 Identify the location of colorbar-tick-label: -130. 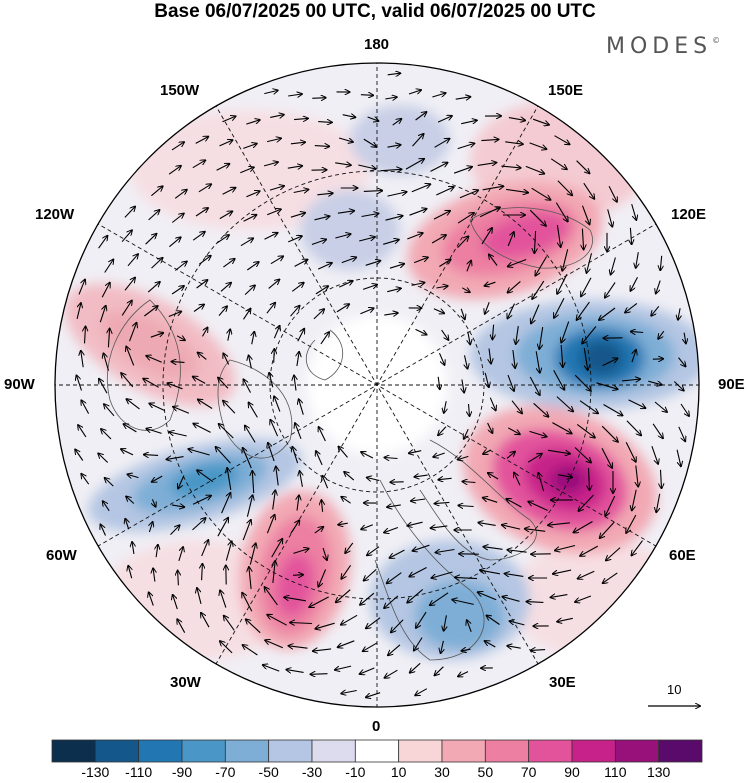
(95, 772).